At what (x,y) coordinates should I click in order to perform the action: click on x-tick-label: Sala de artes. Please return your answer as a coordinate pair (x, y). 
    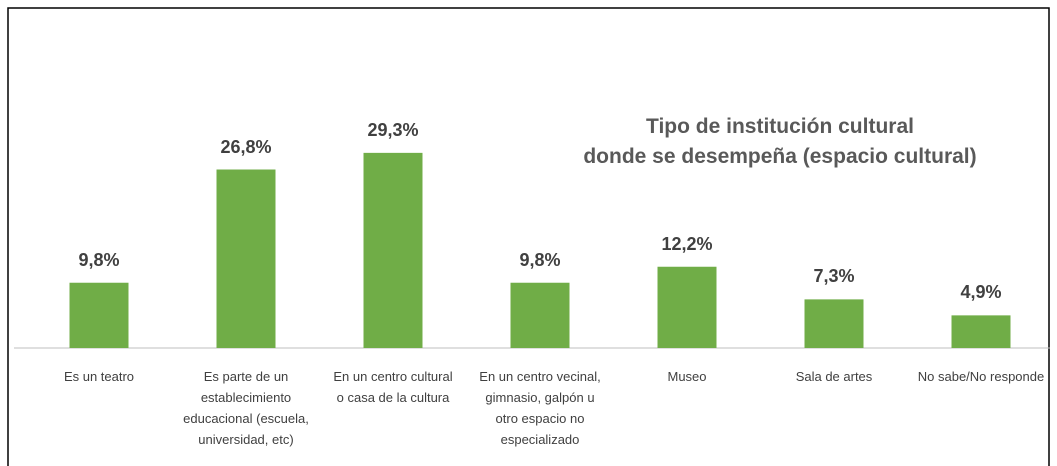
    Looking at the image, I should click on (834, 376).